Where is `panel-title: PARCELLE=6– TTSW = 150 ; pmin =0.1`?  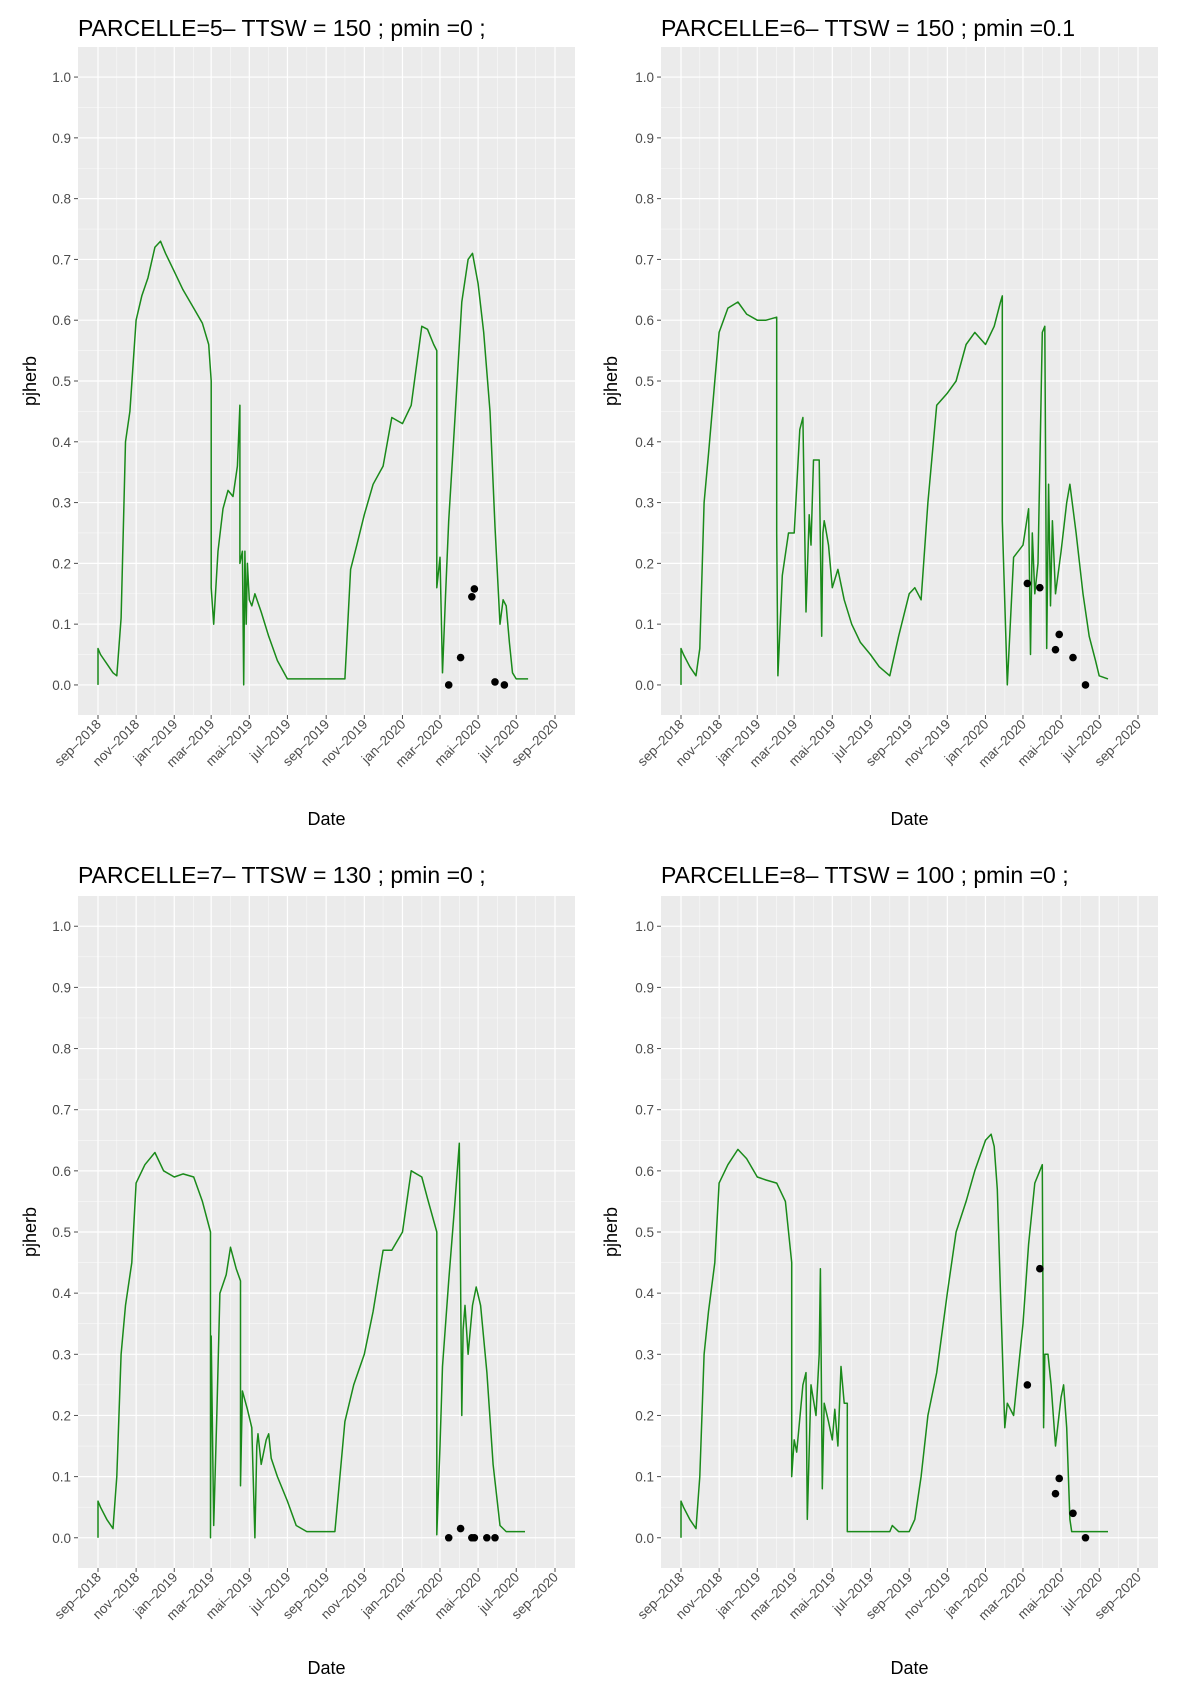 panel-title: PARCELLE=6– TTSW = 150 ; pmin =0.1 is located at coordinates (868, 28).